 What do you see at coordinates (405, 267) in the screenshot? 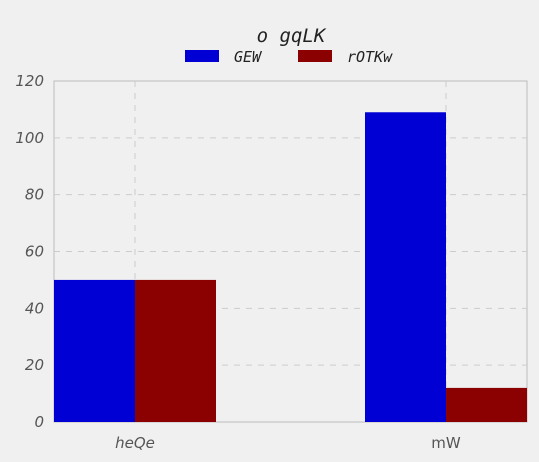
I see `bar-GEW-mW` at bounding box center [405, 267].